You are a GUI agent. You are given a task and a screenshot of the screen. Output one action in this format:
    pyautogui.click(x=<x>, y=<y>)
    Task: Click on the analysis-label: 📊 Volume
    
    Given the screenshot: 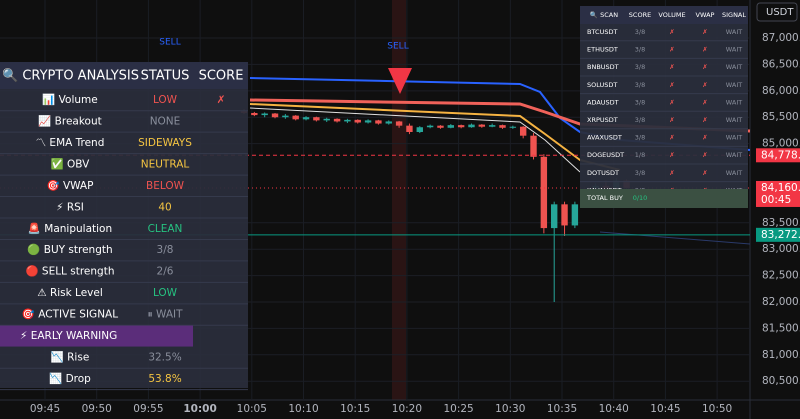 What is the action you would take?
    pyautogui.click(x=69, y=99)
    